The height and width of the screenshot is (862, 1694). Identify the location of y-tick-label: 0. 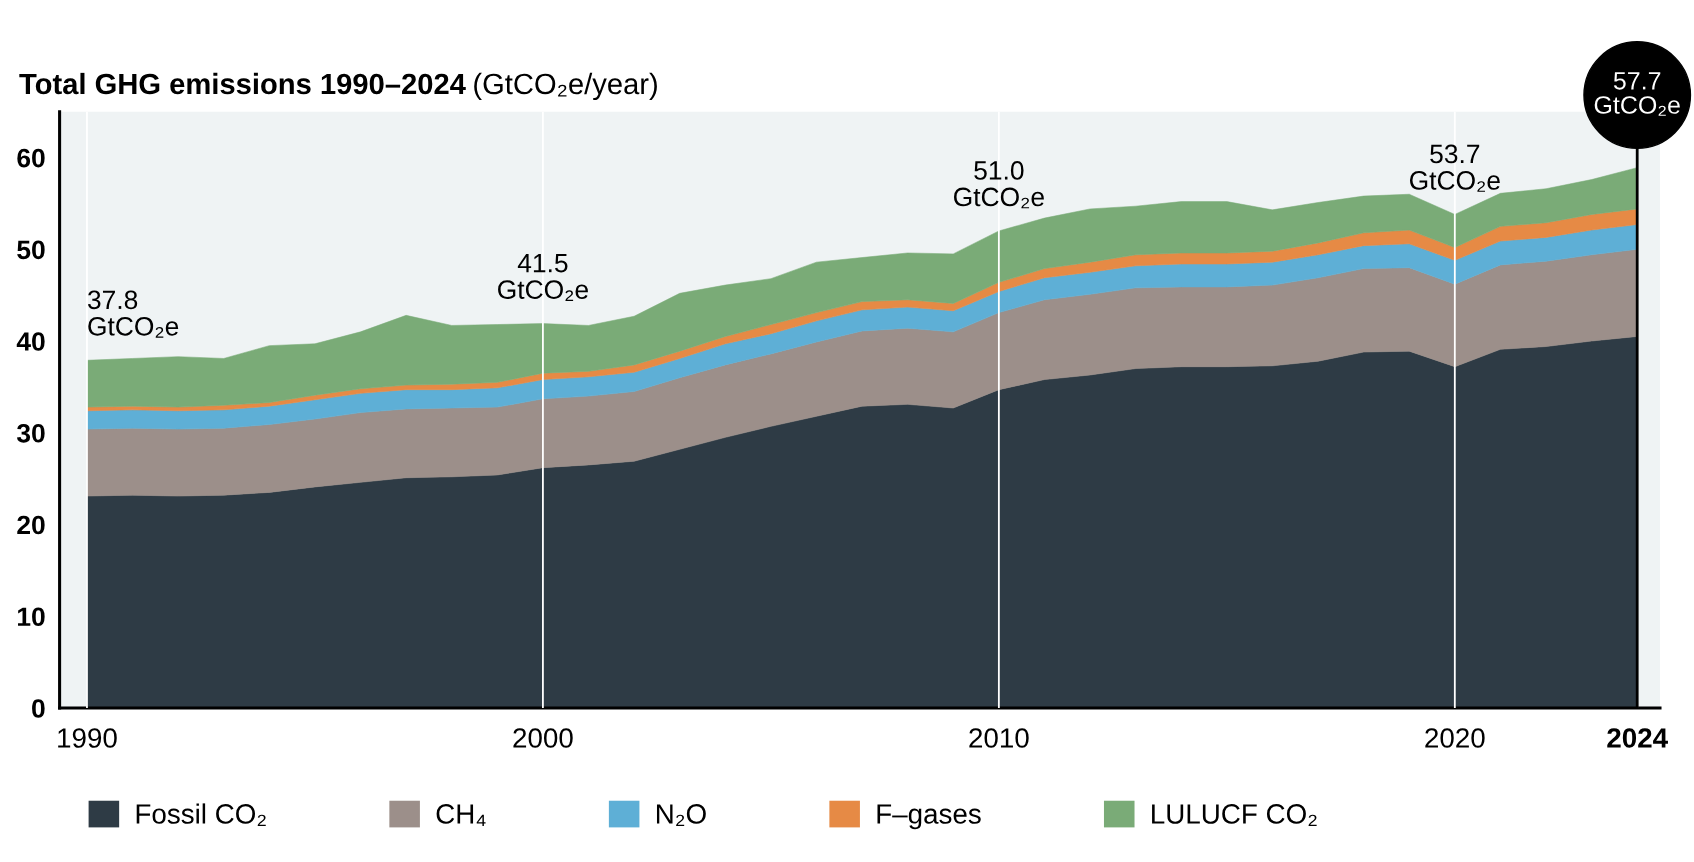
(38, 708).